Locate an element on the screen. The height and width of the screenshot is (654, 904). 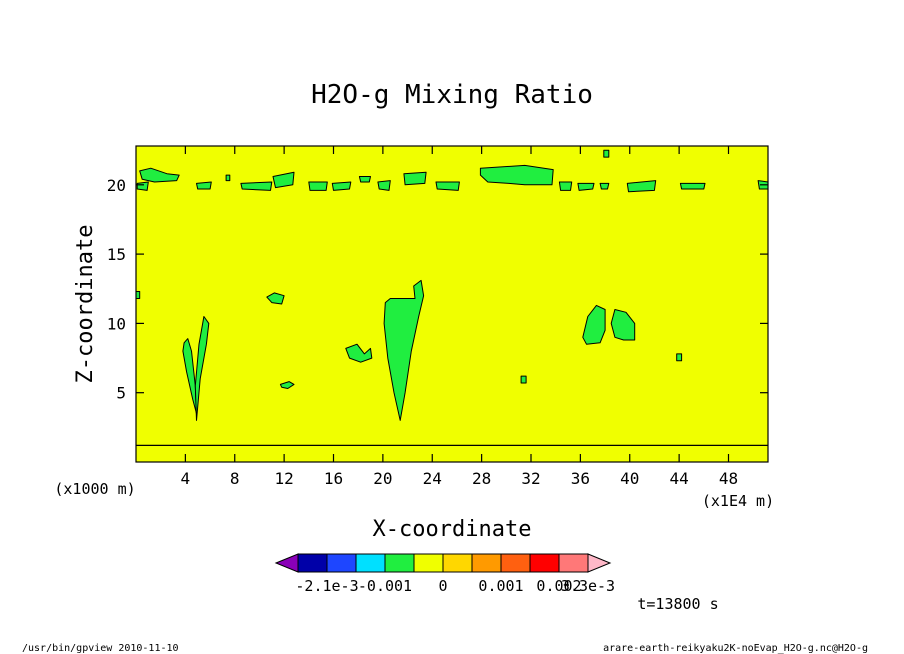
y-tick-label: 15 is located at coordinates (116, 254).